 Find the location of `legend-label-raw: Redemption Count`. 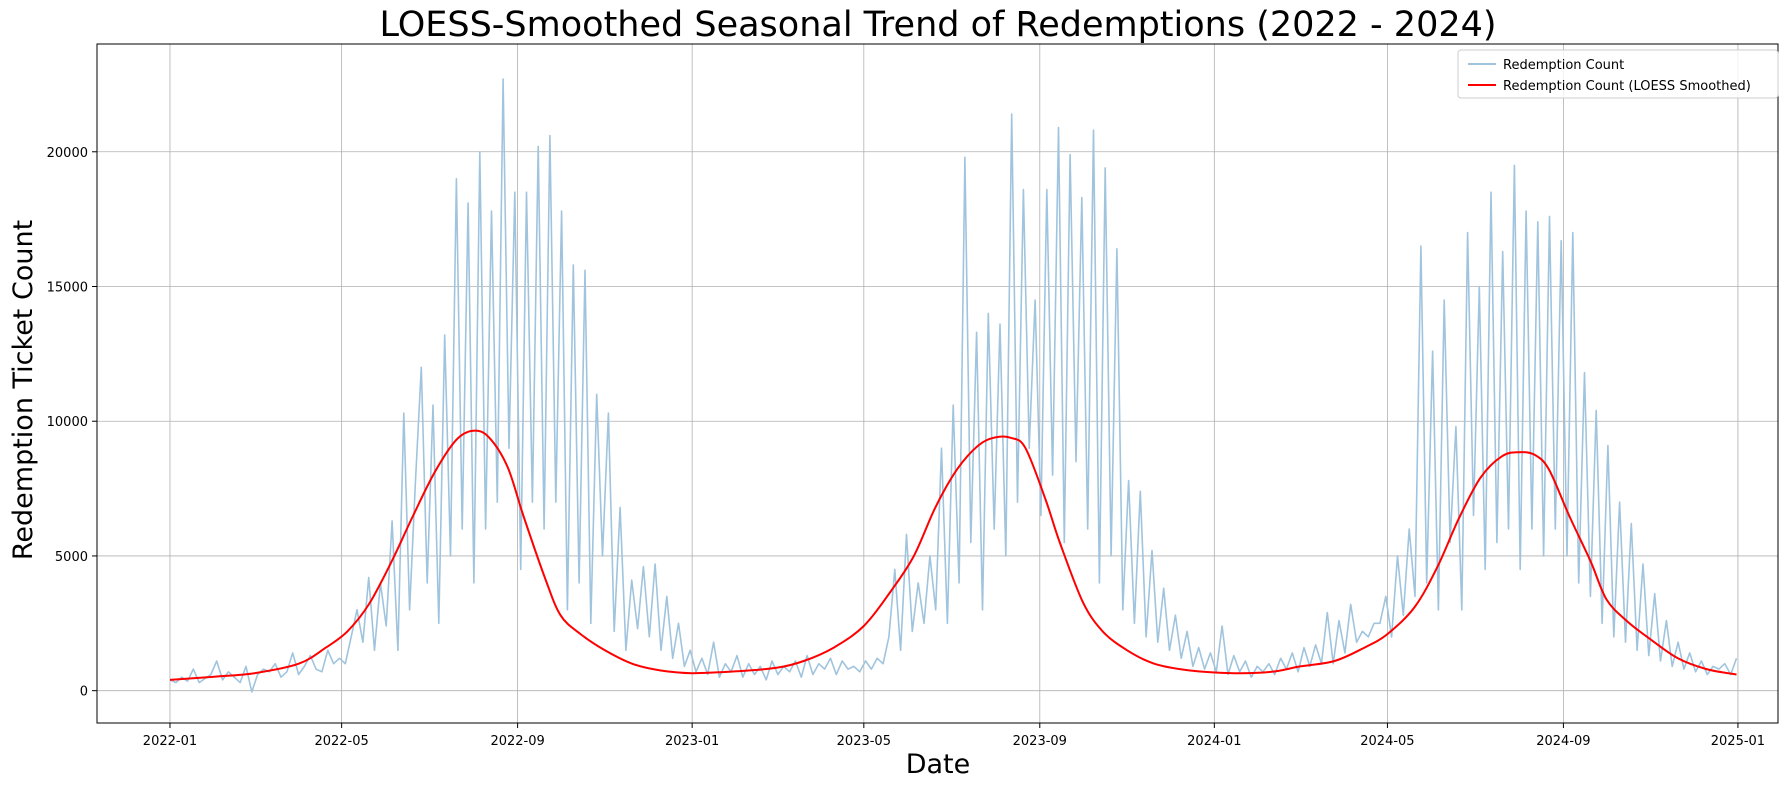

legend-label-raw: Redemption Count is located at coordinates (1563, 65).